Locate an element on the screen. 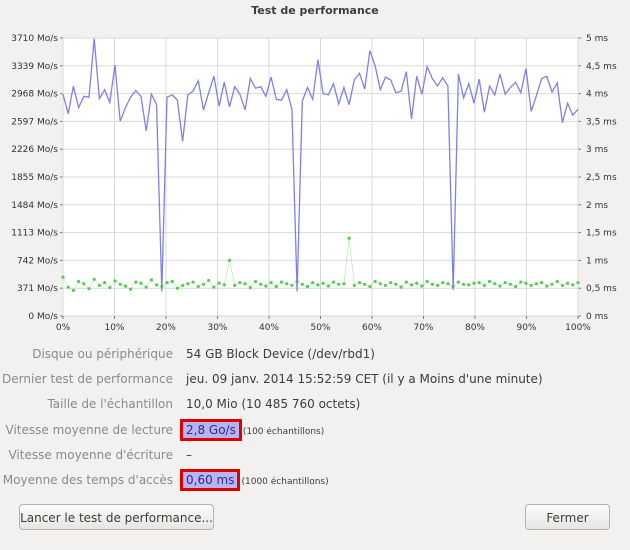 This screenshot has width=630, height=550. x-tick-label: 20% is located at coordinates (166, 328).